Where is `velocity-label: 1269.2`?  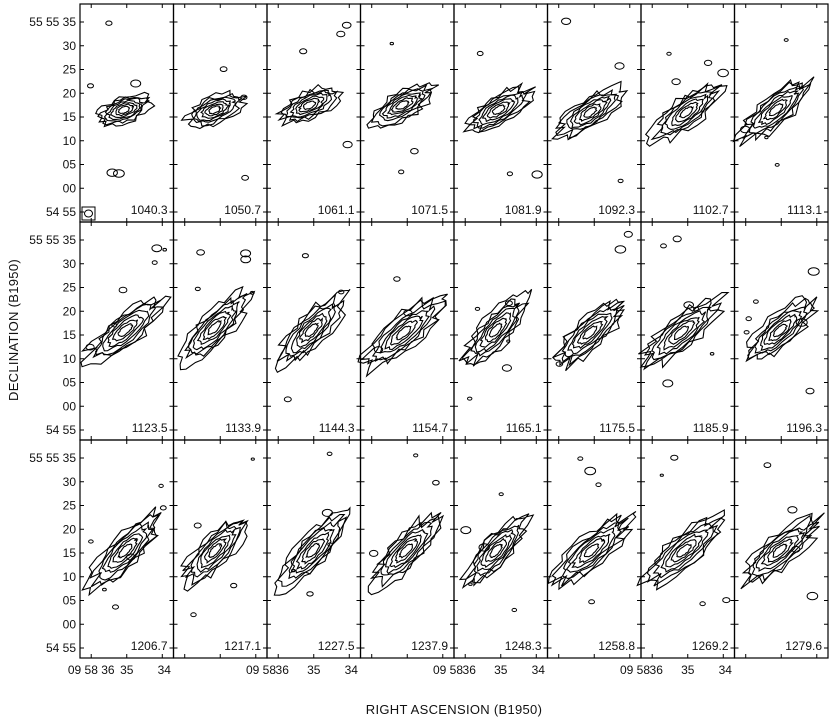
velocity-label: 1269.2 is located at coordinates (710, 646).